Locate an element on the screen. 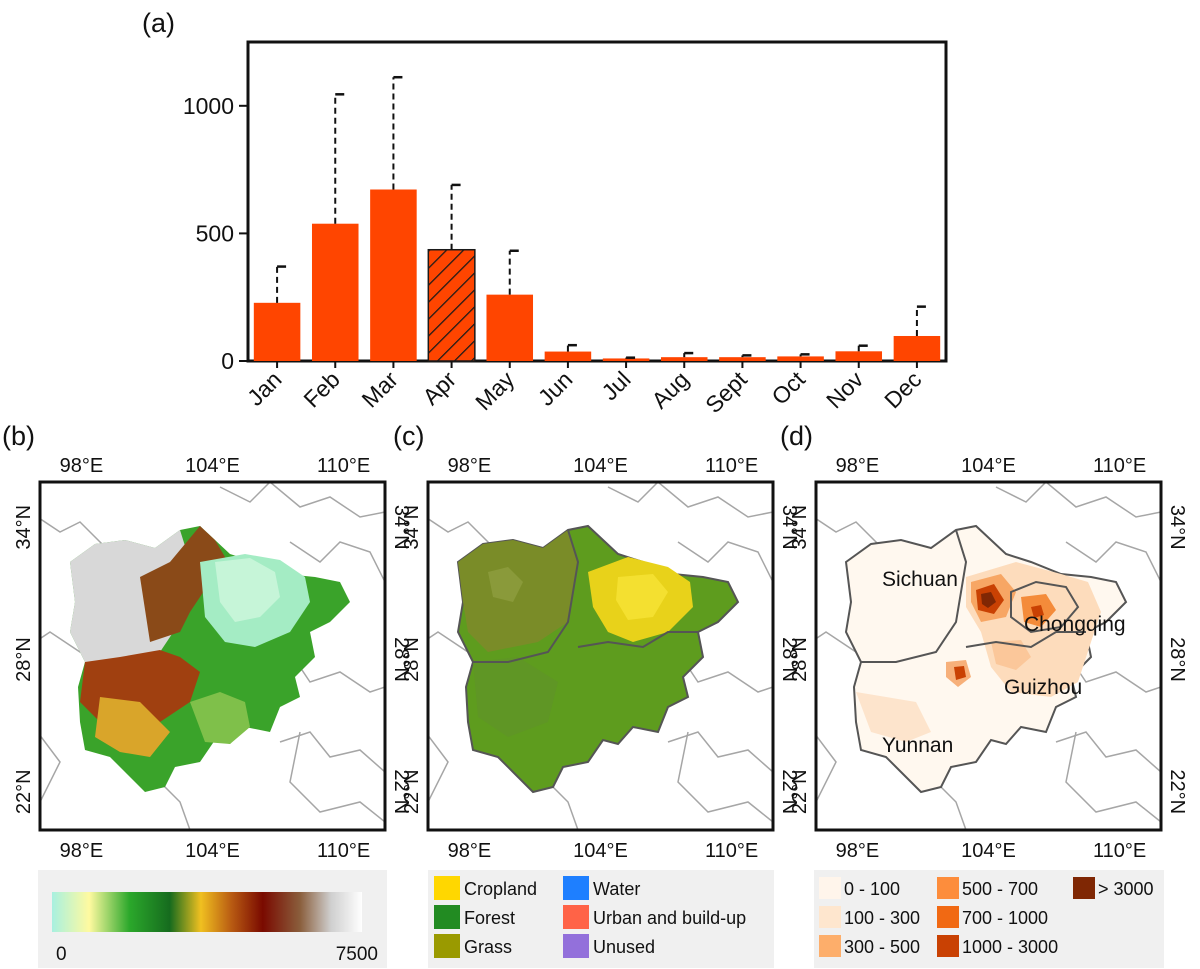 The height and width of the screenshot is (969, 1200). bar-nov is located at coordinates (859, 356).